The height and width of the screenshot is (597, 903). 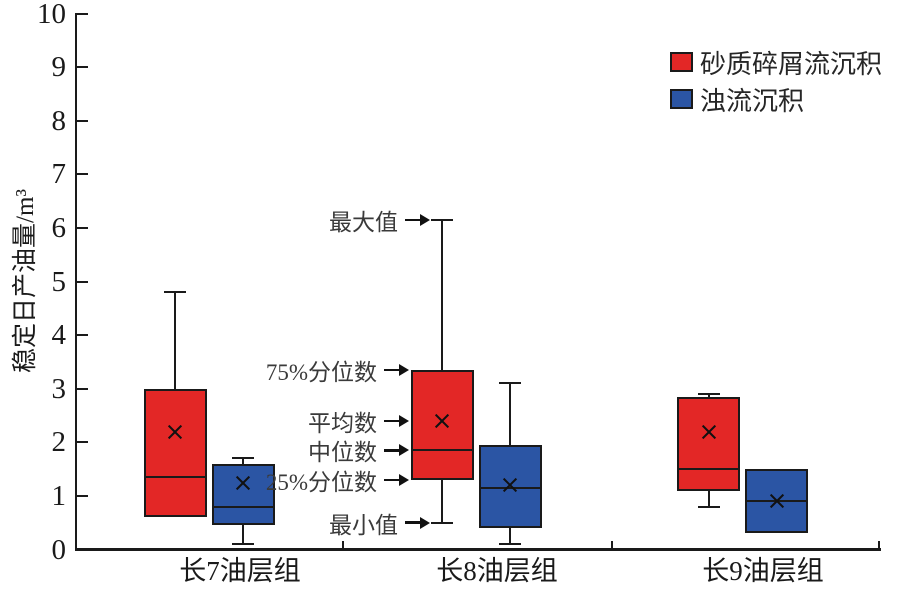 I want to click on annotation-whisker-bottom: 最小值, so click(x=379, y=523).